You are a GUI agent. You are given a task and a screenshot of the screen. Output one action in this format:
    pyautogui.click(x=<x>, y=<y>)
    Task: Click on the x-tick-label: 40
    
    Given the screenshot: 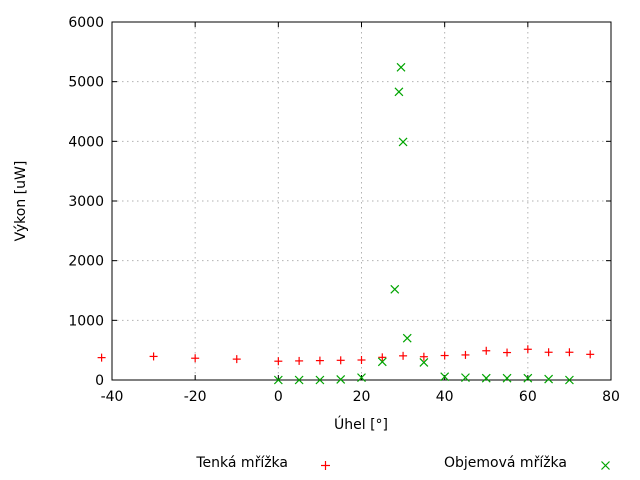 What is the action you would take?
    pyautogui.click(x=445, y=397)
    